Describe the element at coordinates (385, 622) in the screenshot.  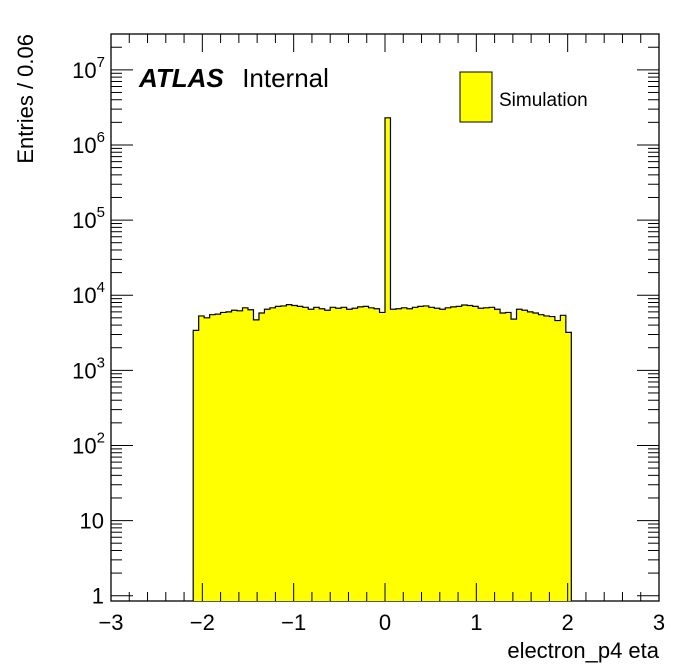
I see `x-tick-label: 0` at that location.